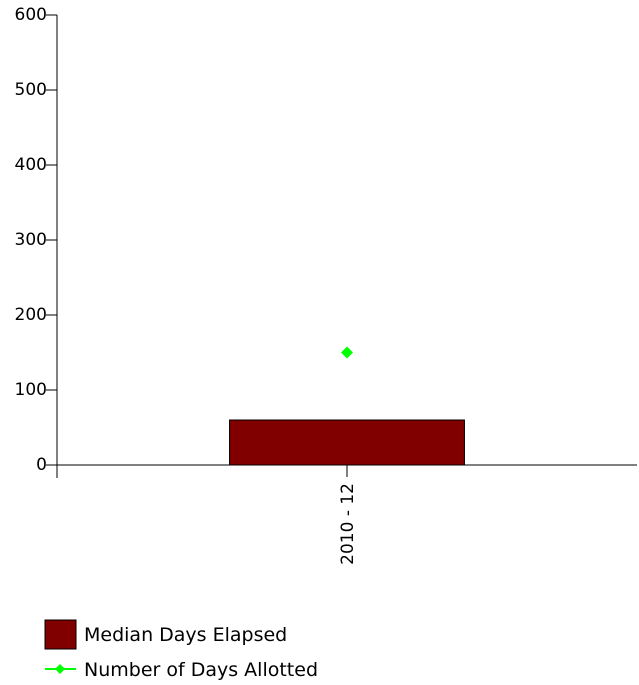 This screenshot has width=639, height=685. What do you see at coordinates (60, 669) in the screenshot?
I see `legend-swatch-diamond` at bounding box center [60, 669].